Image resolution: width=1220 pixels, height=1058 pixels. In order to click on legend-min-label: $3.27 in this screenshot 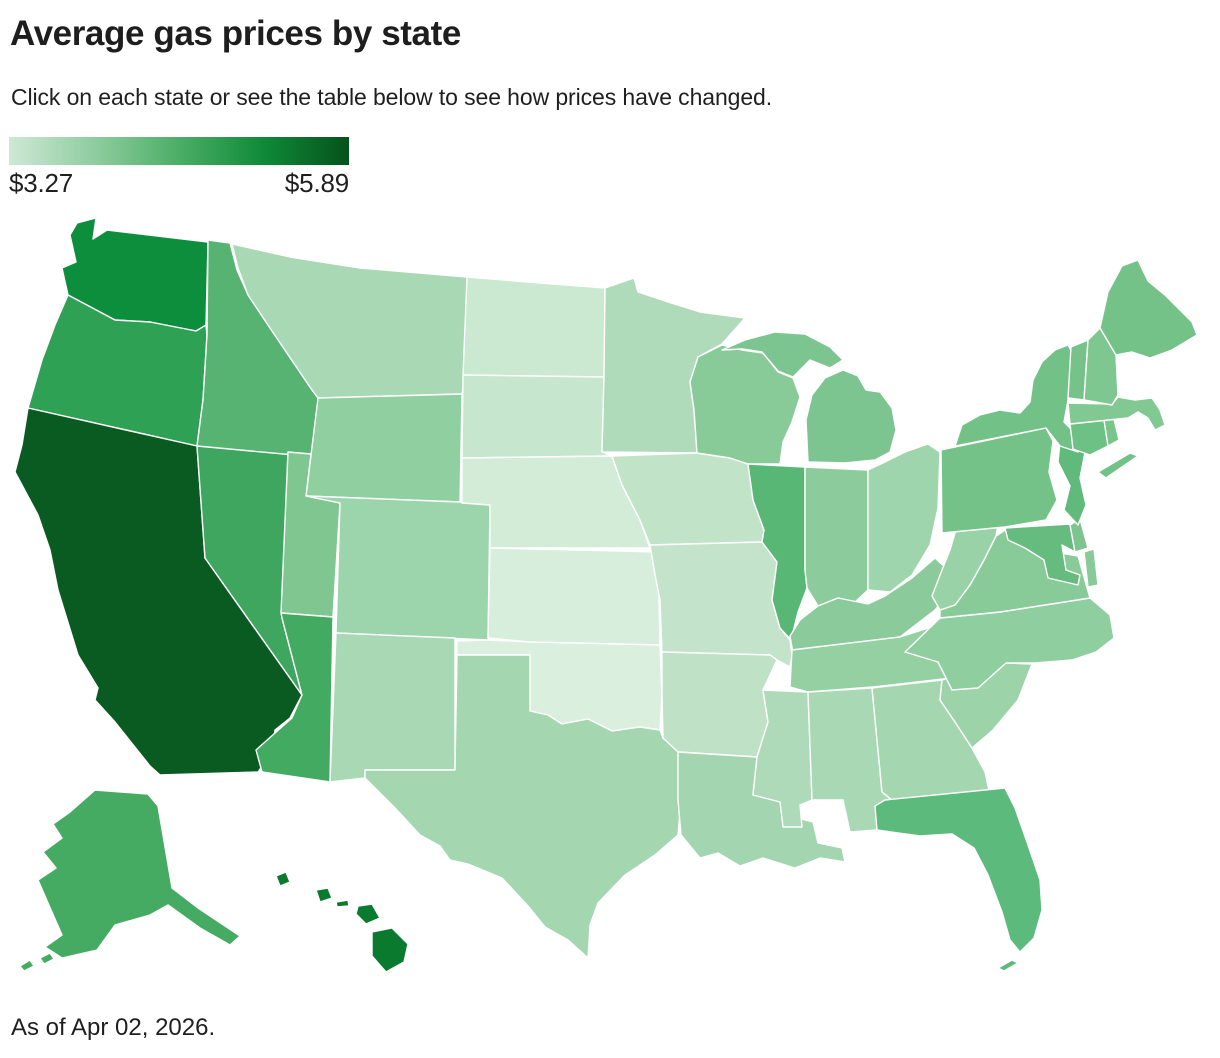, I will do `click(41, 183)`.